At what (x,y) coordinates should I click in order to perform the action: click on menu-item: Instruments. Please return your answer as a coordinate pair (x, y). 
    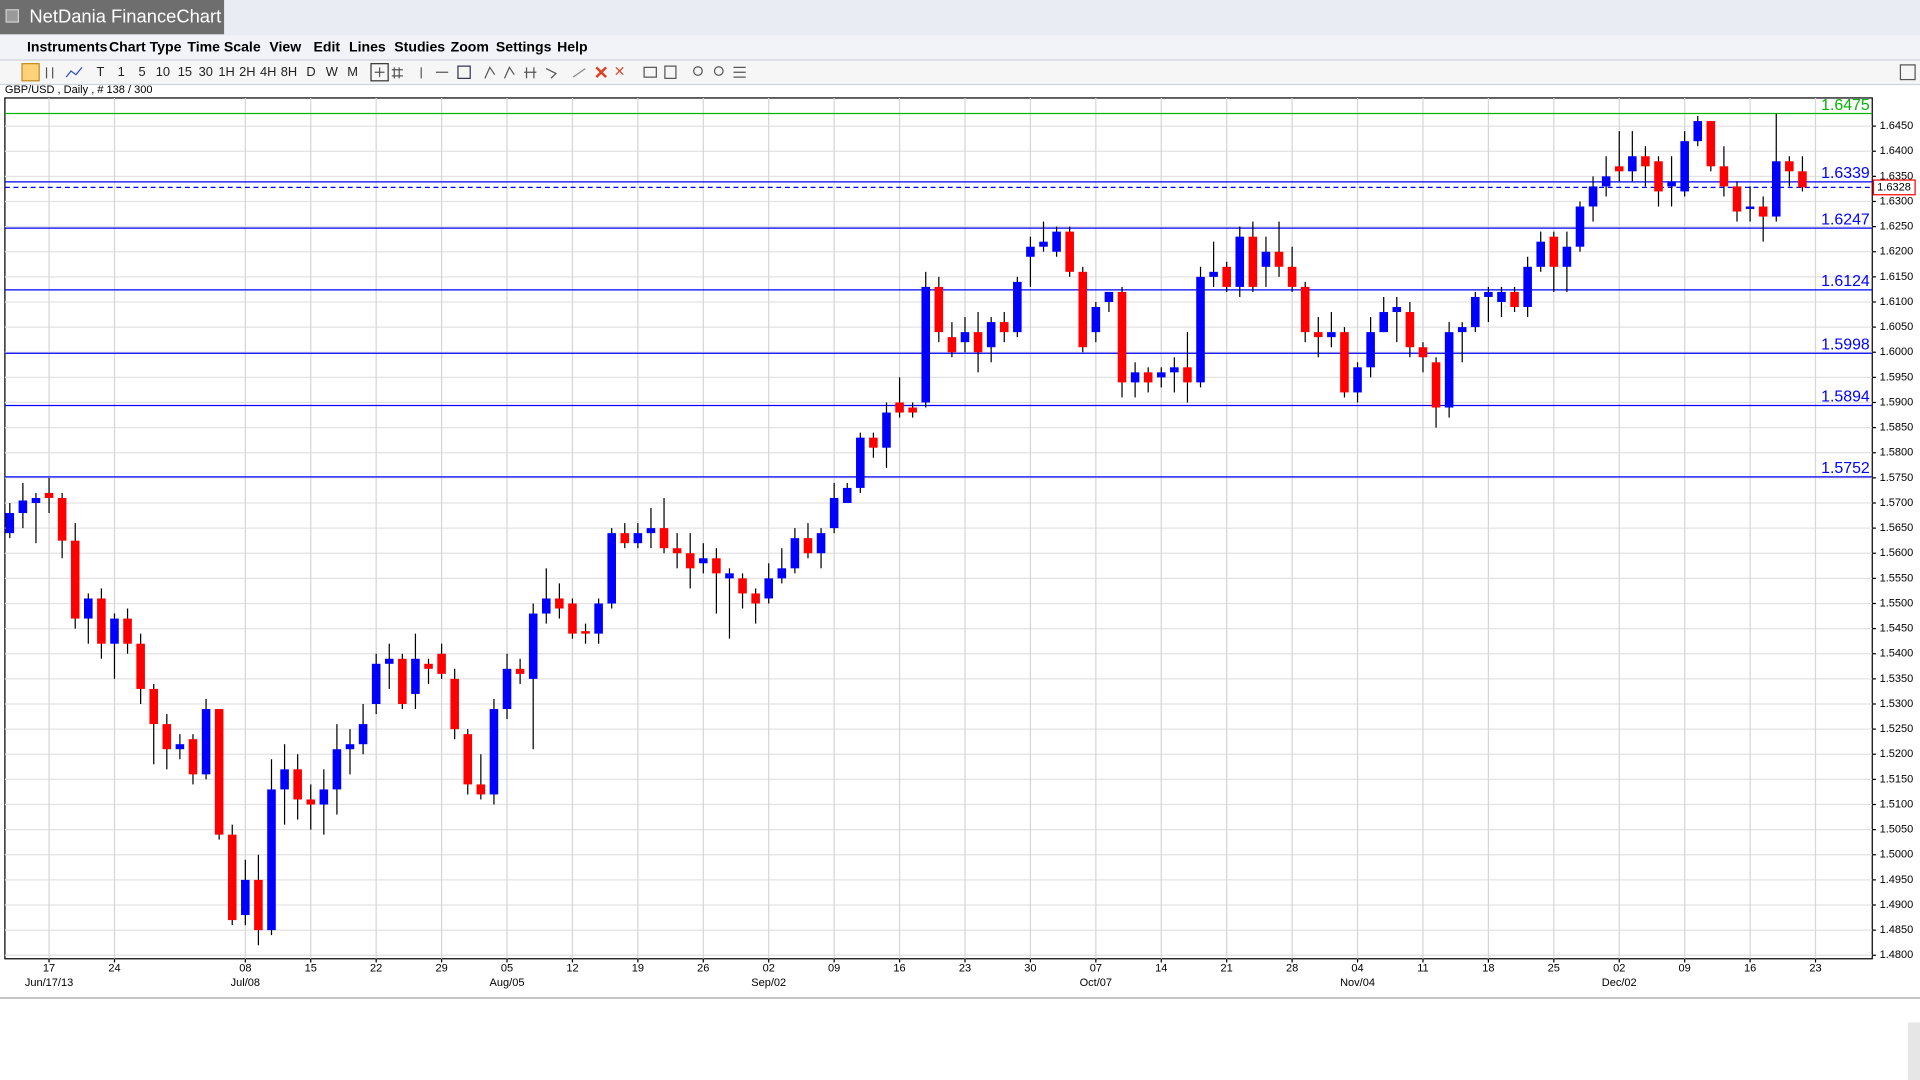
    Looking at the image, I should click on (67, 46).